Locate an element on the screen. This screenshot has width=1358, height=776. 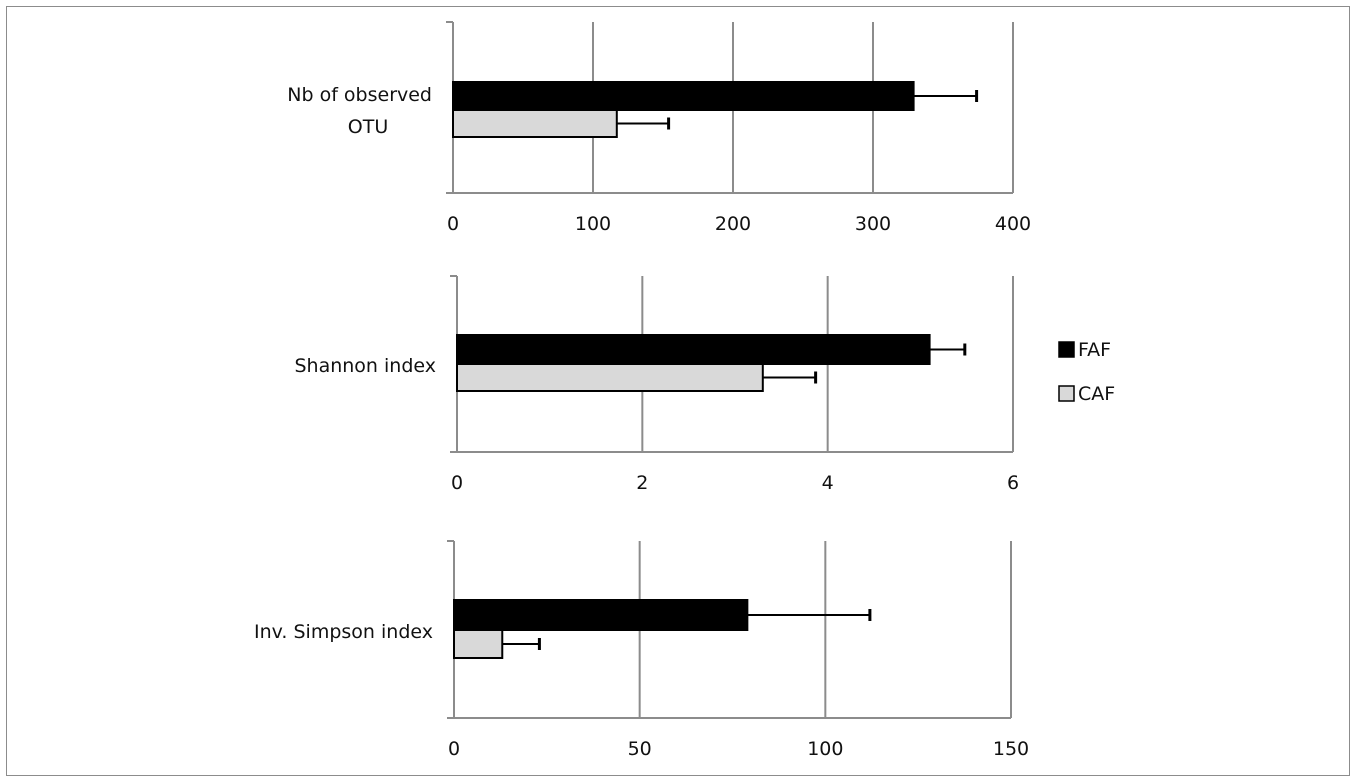
otu-category-label: Nb of observed is located at coordinates (359, 95).